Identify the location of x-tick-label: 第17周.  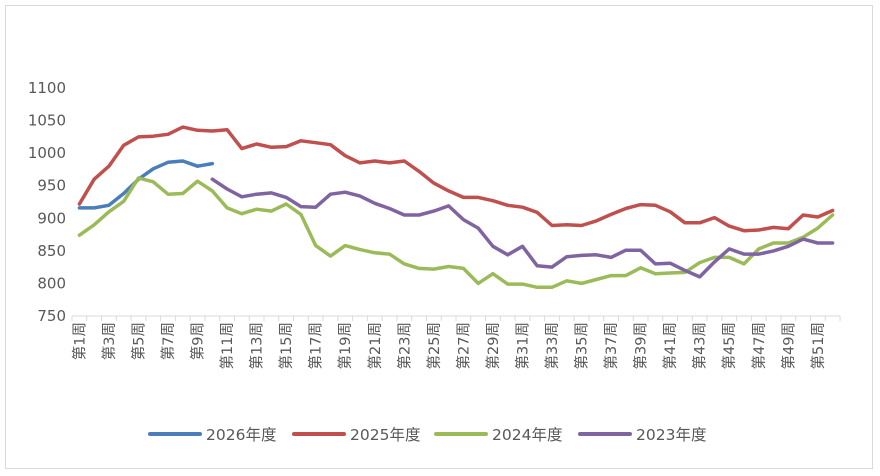
(316, 345).